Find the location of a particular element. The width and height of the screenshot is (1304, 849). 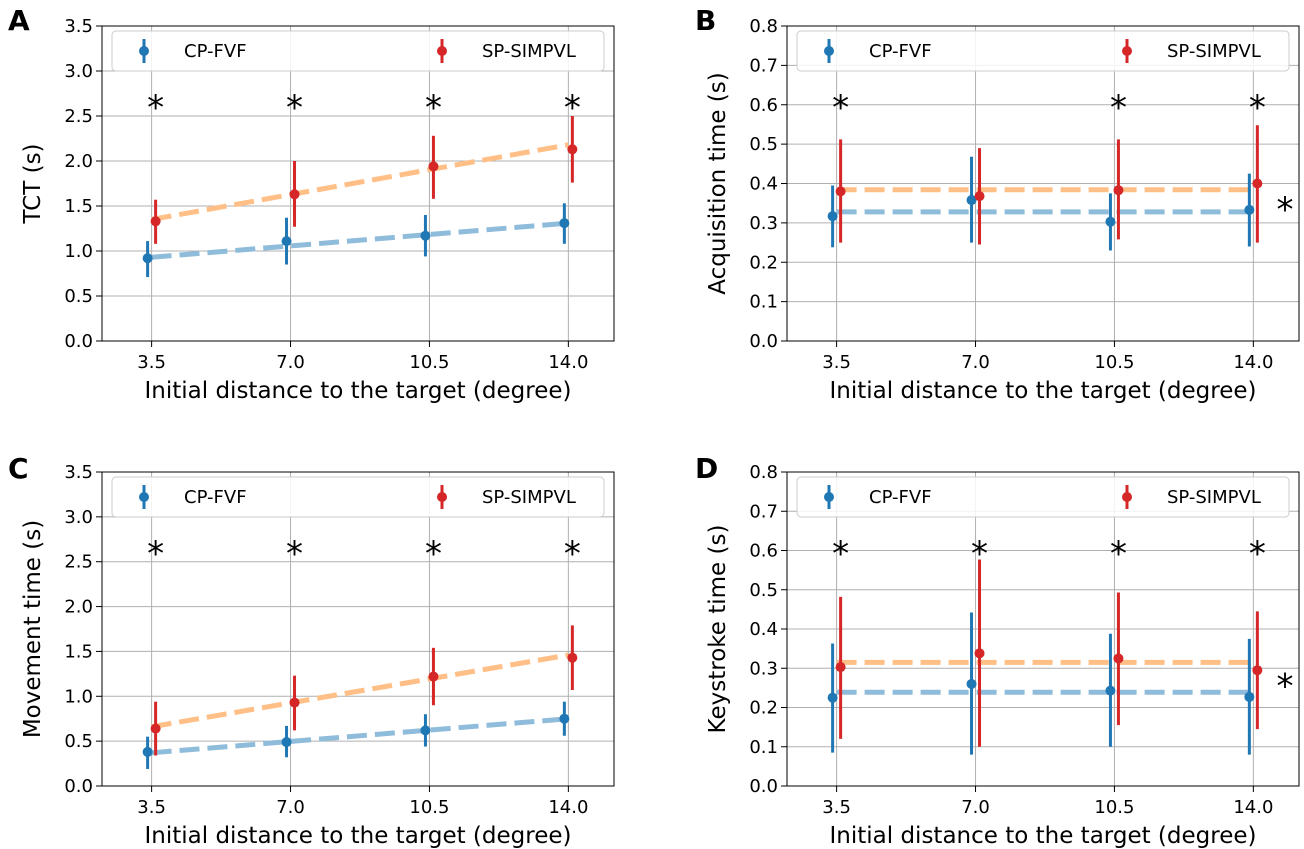

panel-letter: A is located at coordinates (19, 20).